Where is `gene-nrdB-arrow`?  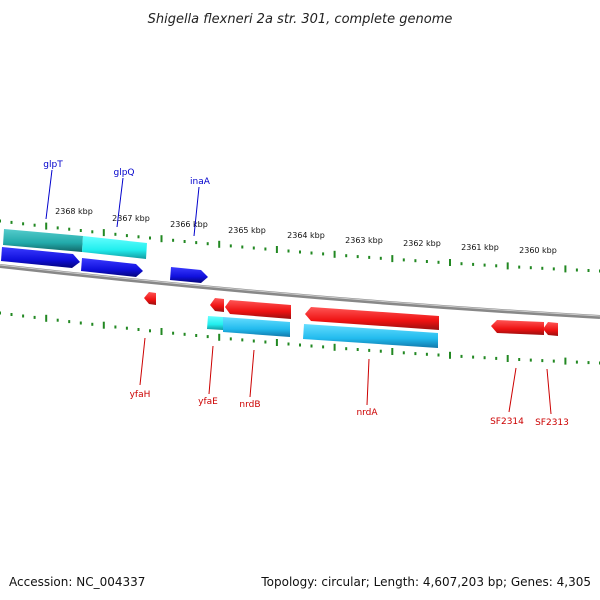
gene-nrdB-arrow is located at coordinates (258, 309).